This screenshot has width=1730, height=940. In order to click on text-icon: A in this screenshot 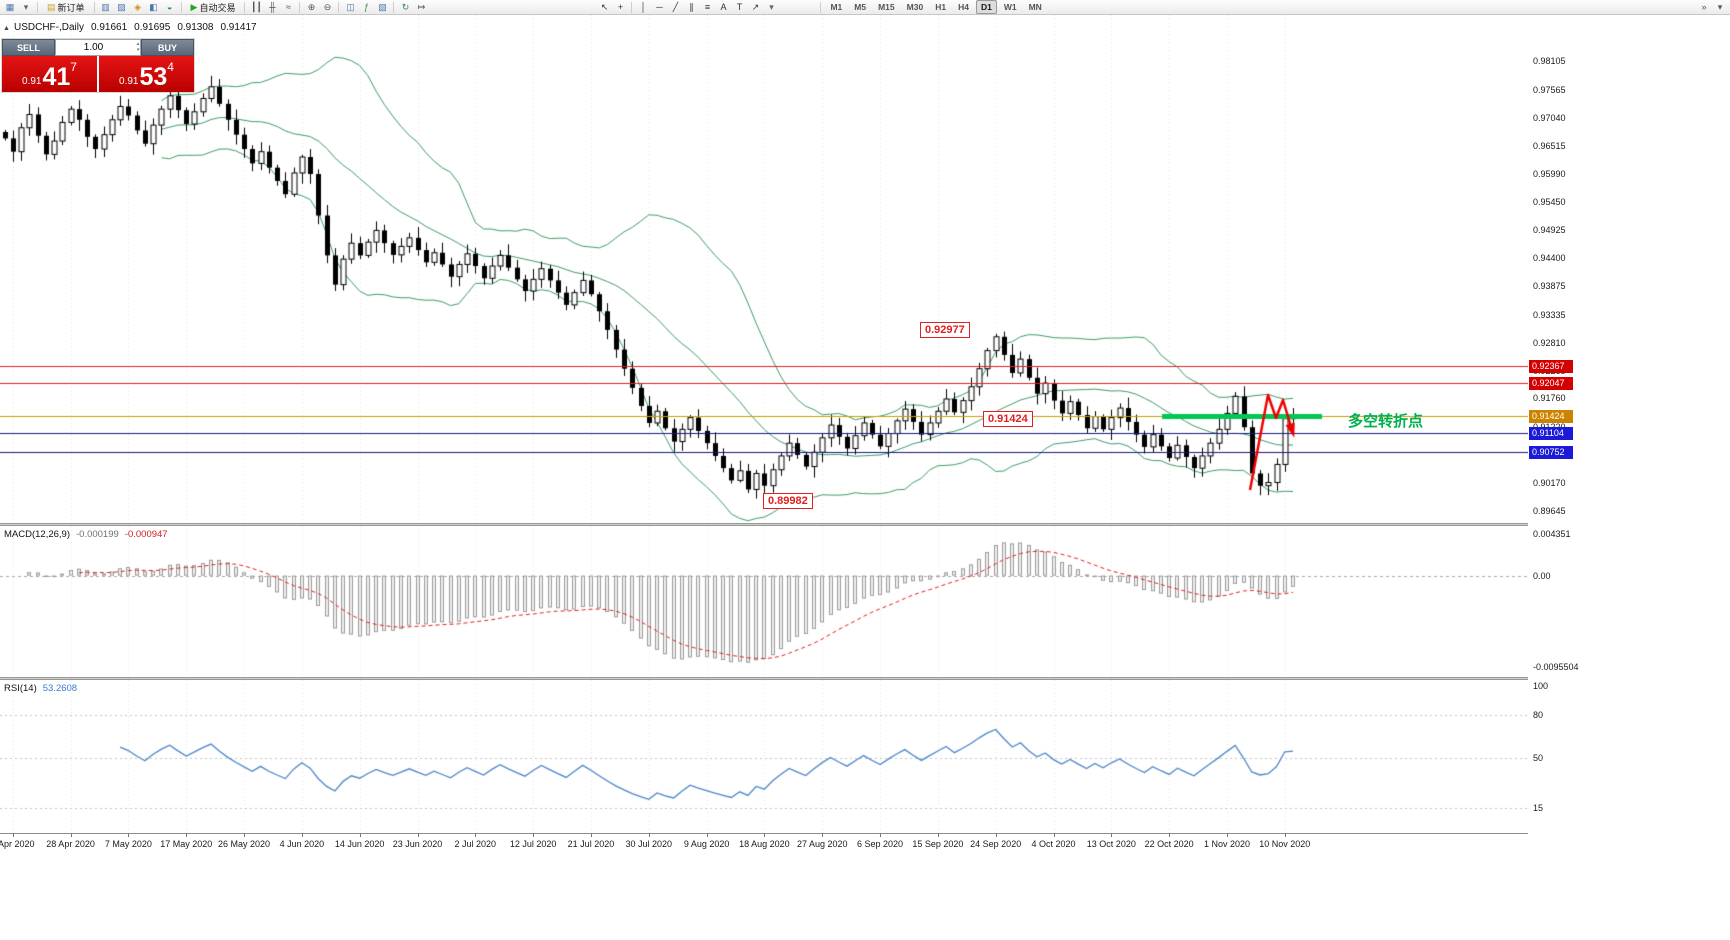, I will do `click(723, 6)`.